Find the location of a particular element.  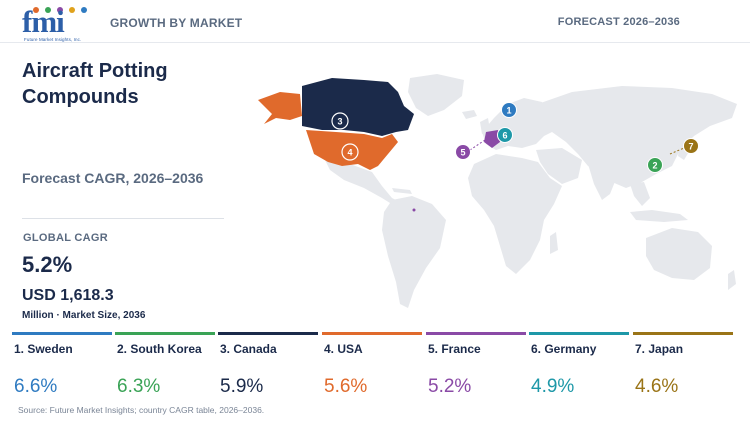

market-size-value: USD 1,618.3 is located at coordinates (68, 295).